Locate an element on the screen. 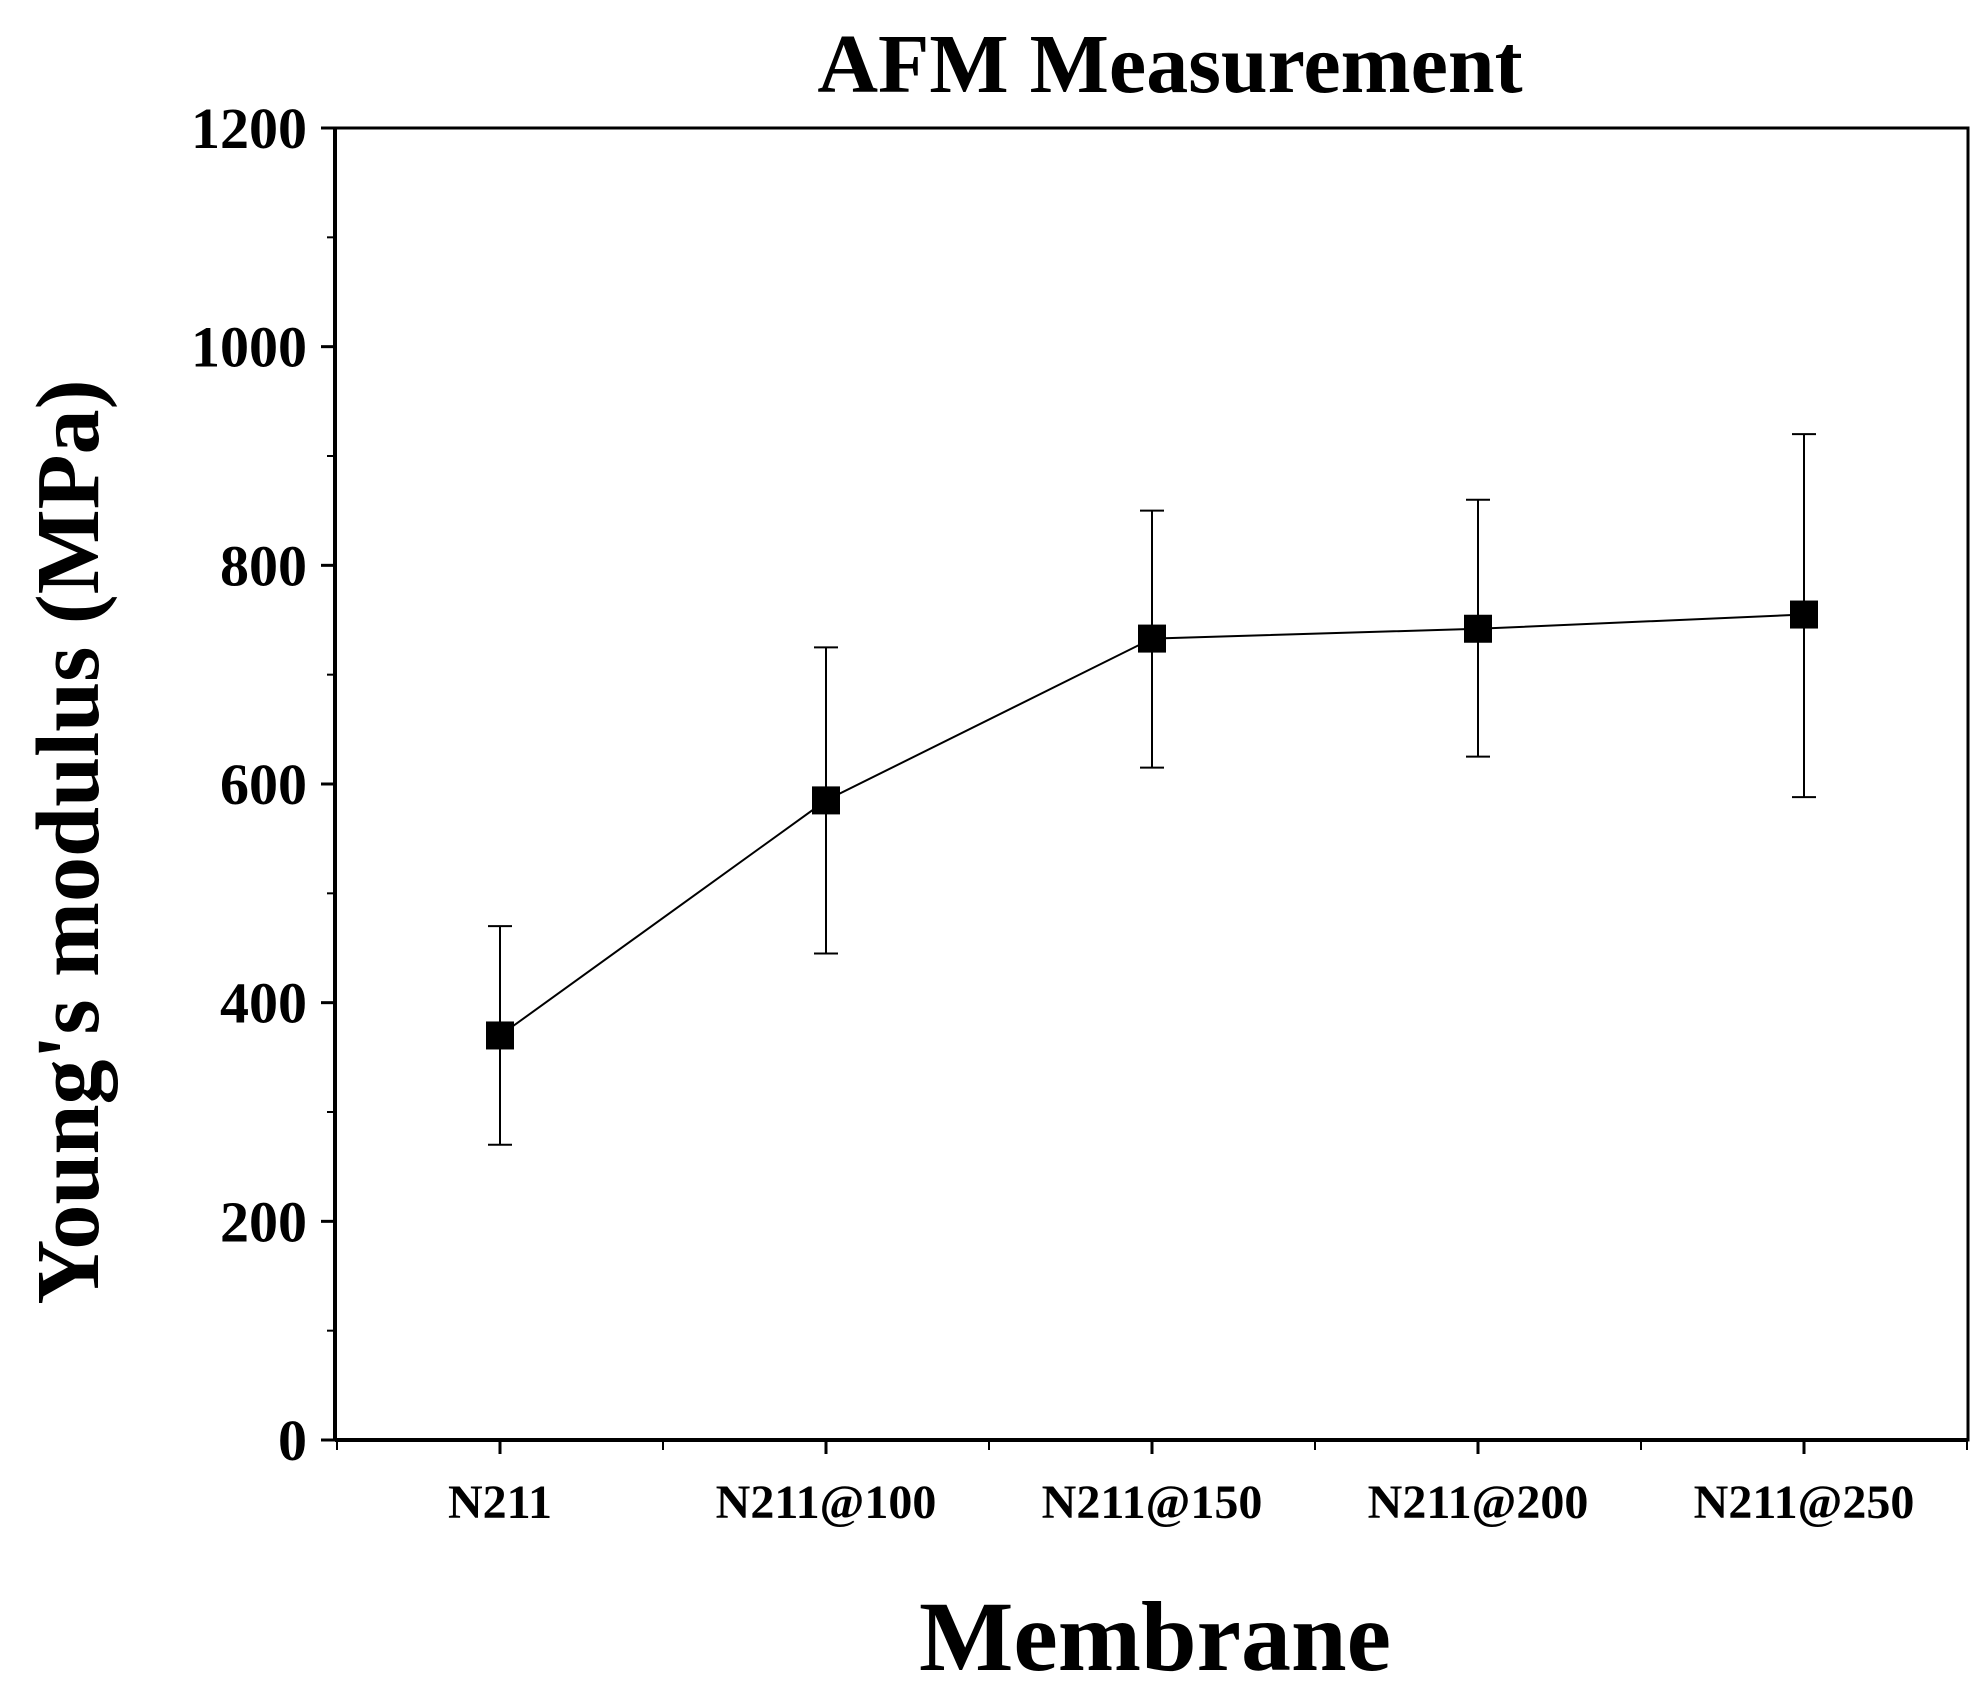  x-axis-title: Membrane is located at coordinates (1155, 1636).